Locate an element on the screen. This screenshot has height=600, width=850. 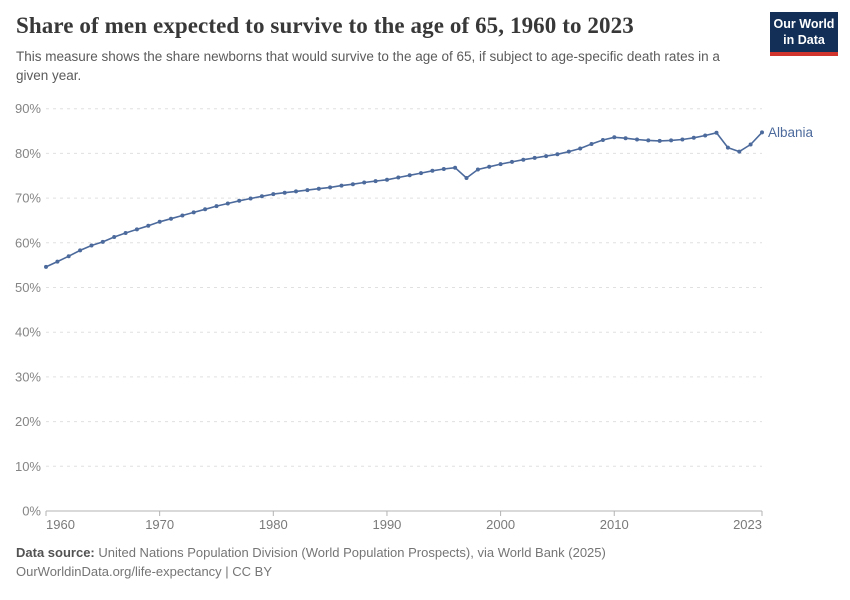
x-tick-label: 2010 is located at coordinates (614, 524).